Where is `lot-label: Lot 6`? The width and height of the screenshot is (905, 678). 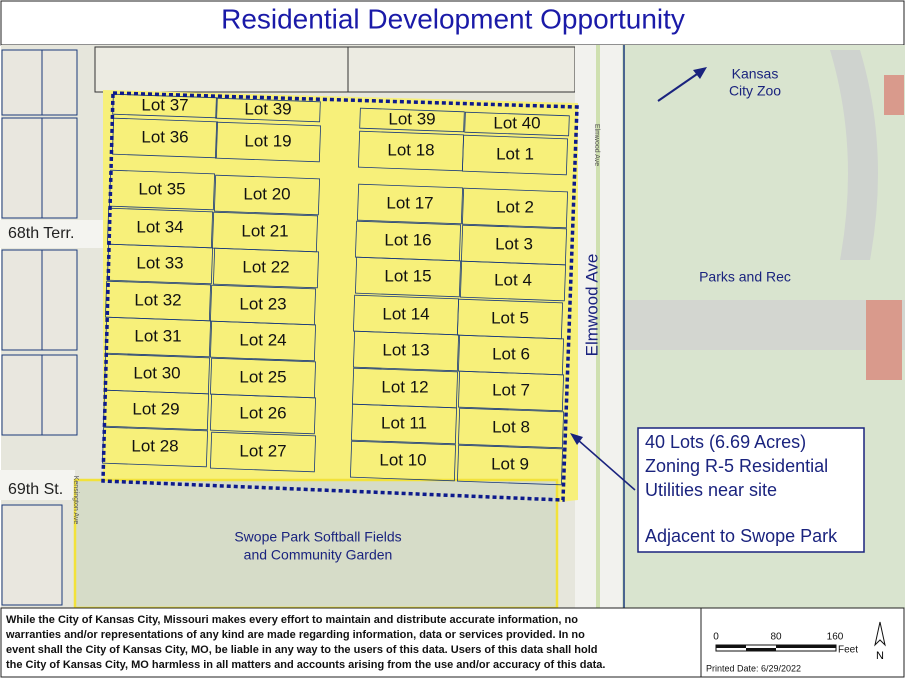 lot-label: Lot 6 is located at coordinates (511, 353).